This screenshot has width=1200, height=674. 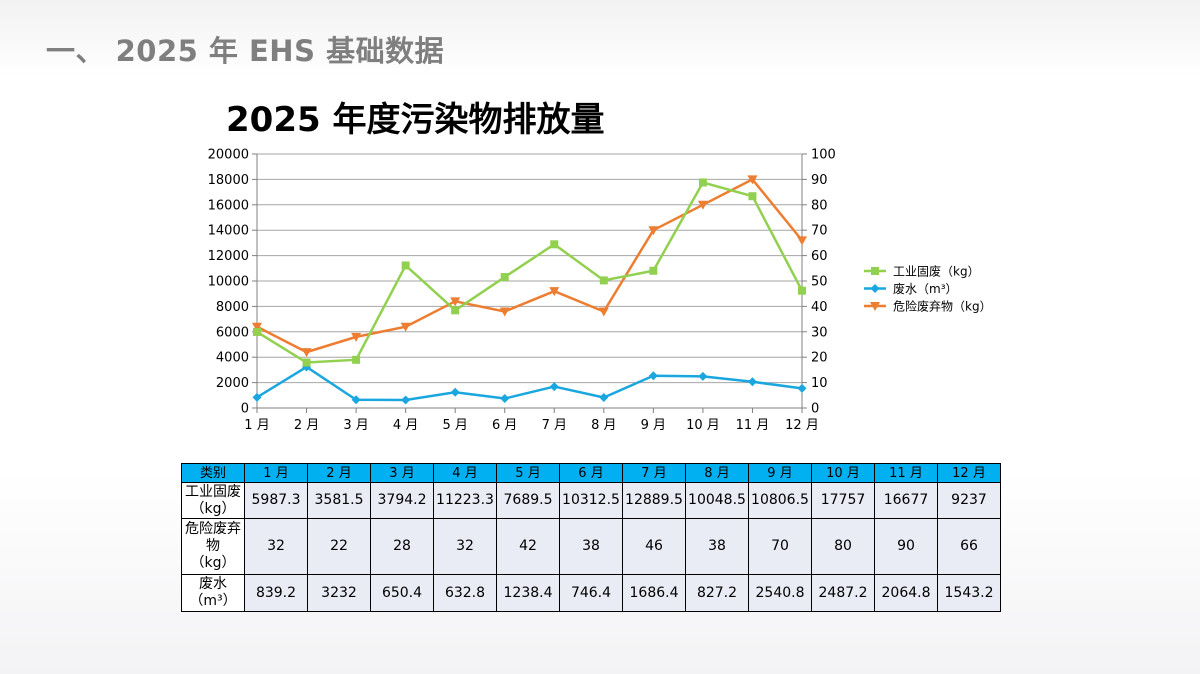 I want to click on x-tick-label: 7 月, so click(x=554, y=425).